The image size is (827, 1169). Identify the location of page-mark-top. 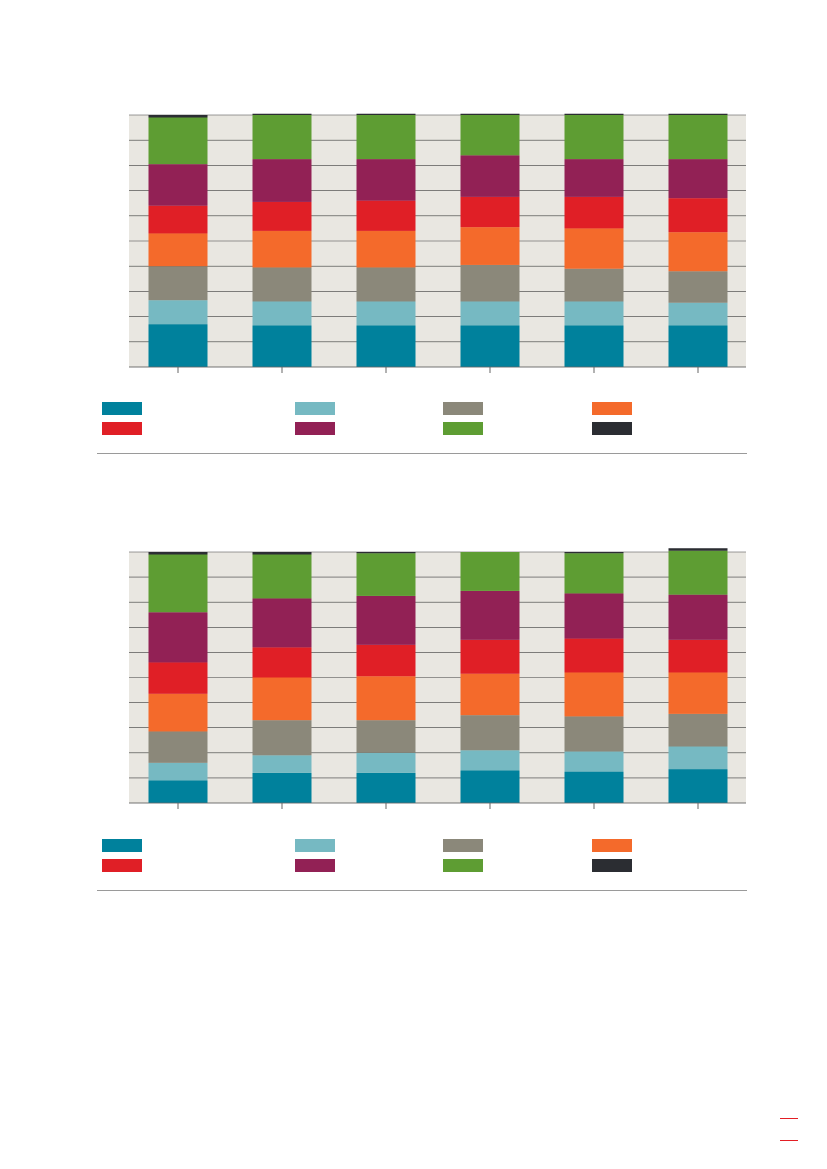
(789, 1118).